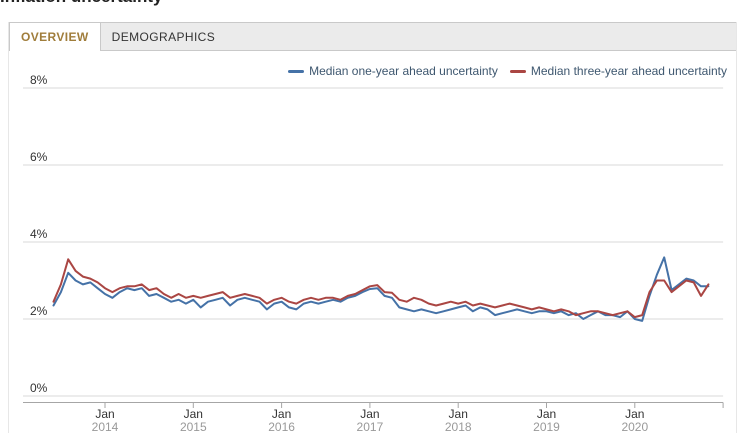 The width and height of the screenshot is (740, 433). What do you see at coordinates (403, 71) in the screenshot?
I see `legend-label: Median one-year ahead uncertainty` at bounding box center [403, 71].